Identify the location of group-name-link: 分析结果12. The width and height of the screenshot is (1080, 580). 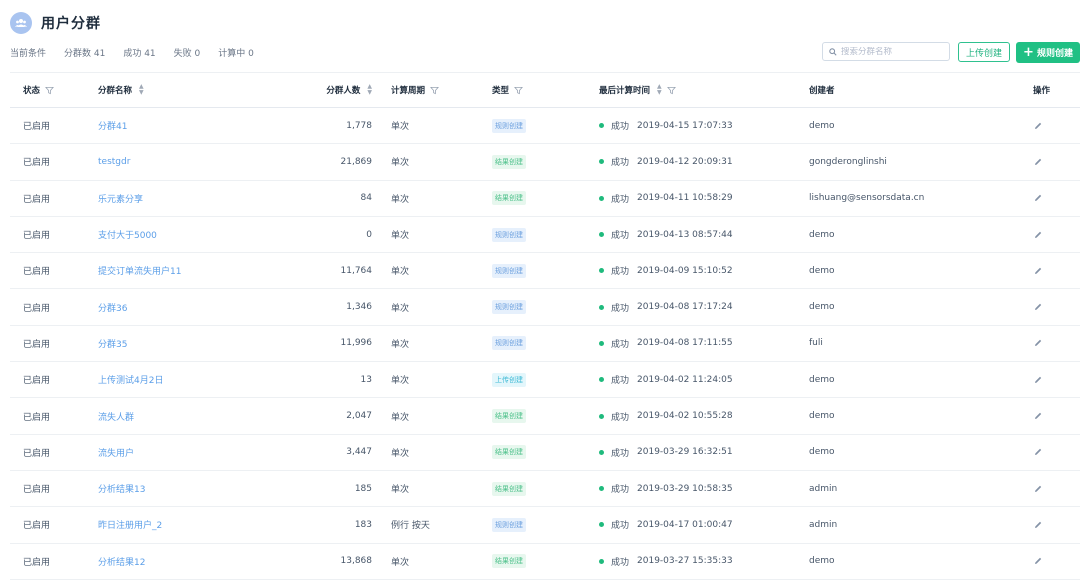
(122, 562).